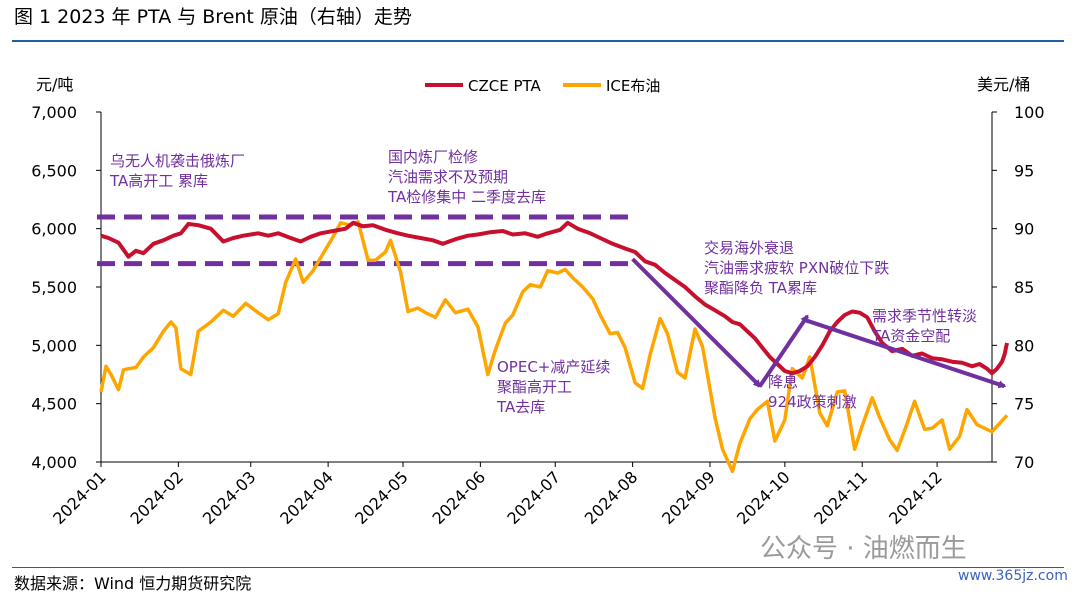 Image resolution: width=1080 pixels, height=594 pixels. What do you see at coordinates (749, 248) in the screenshot?
I see `annotation-text: 交易海外衰退` at bounding box center [749, 248].